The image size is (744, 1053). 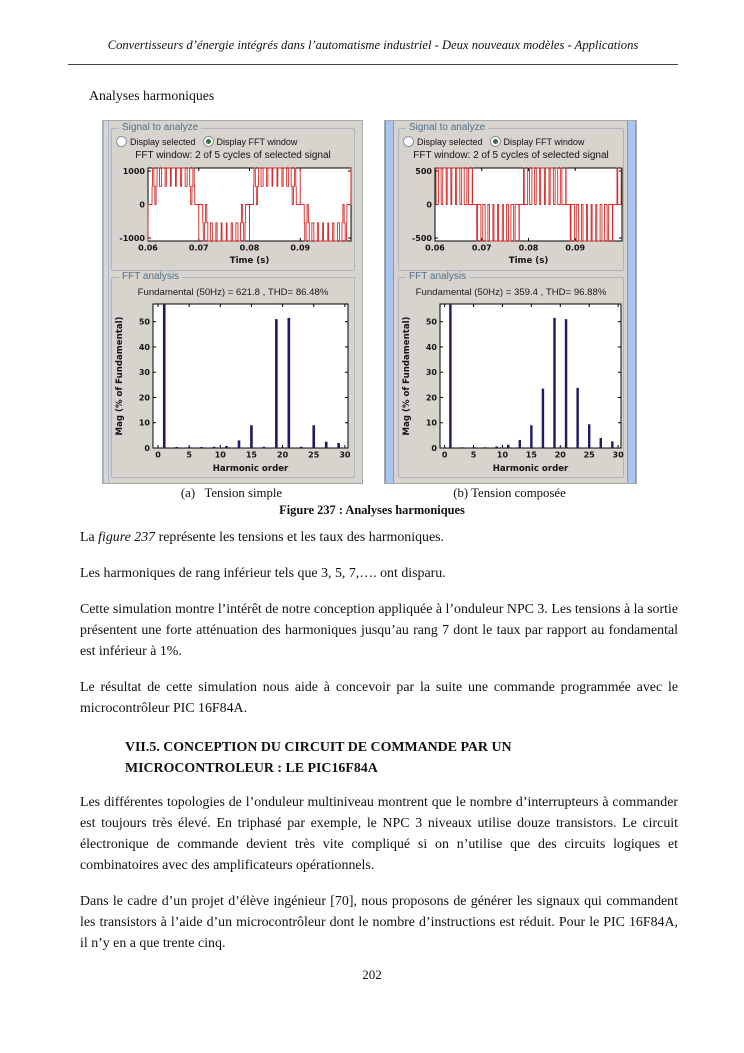 I want to click on text-run: La, so click(x=89, y=537).